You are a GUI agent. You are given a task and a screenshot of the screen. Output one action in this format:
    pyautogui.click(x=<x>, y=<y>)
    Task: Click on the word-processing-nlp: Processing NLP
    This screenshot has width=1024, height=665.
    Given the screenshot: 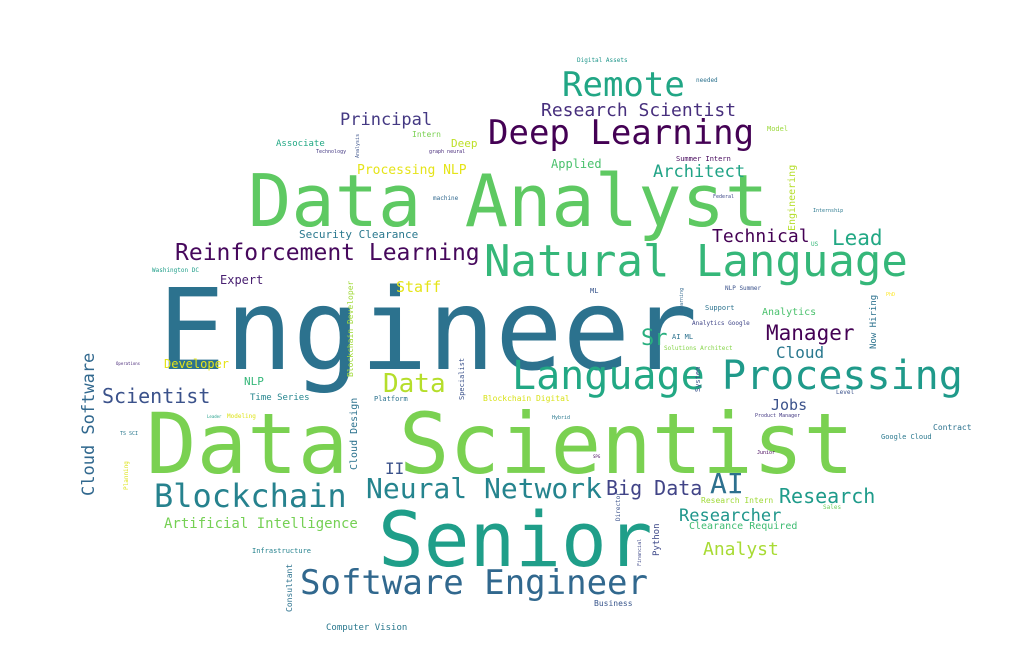 What is the action you would take?
    pyautogui.click(x=412, y=170)
    